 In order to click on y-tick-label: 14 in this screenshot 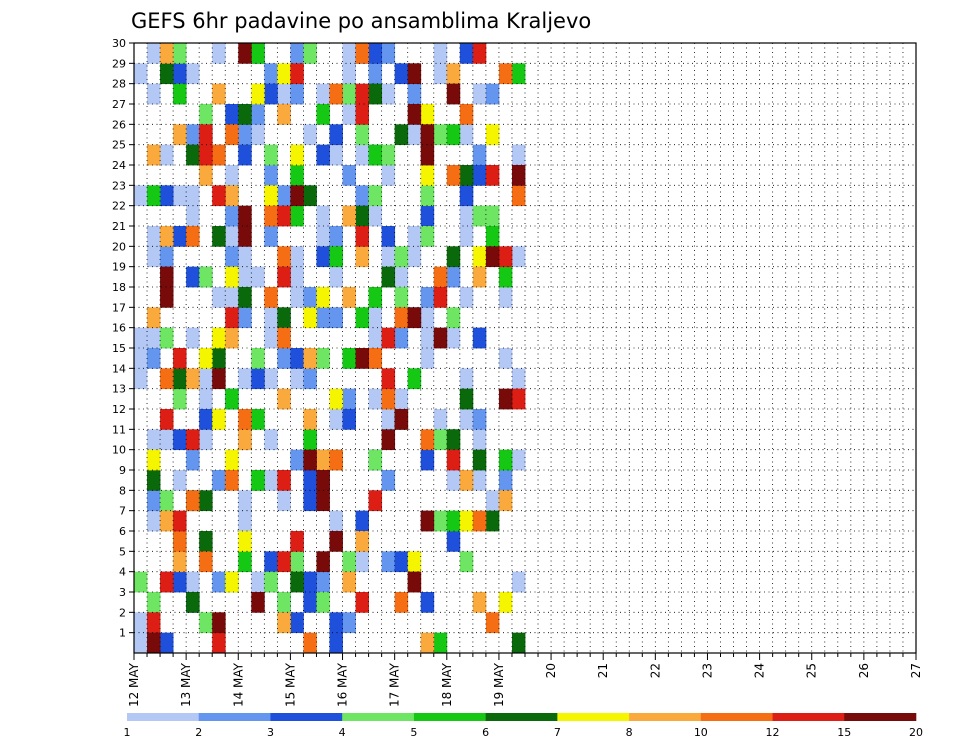, I will do `click(119, 368)`.